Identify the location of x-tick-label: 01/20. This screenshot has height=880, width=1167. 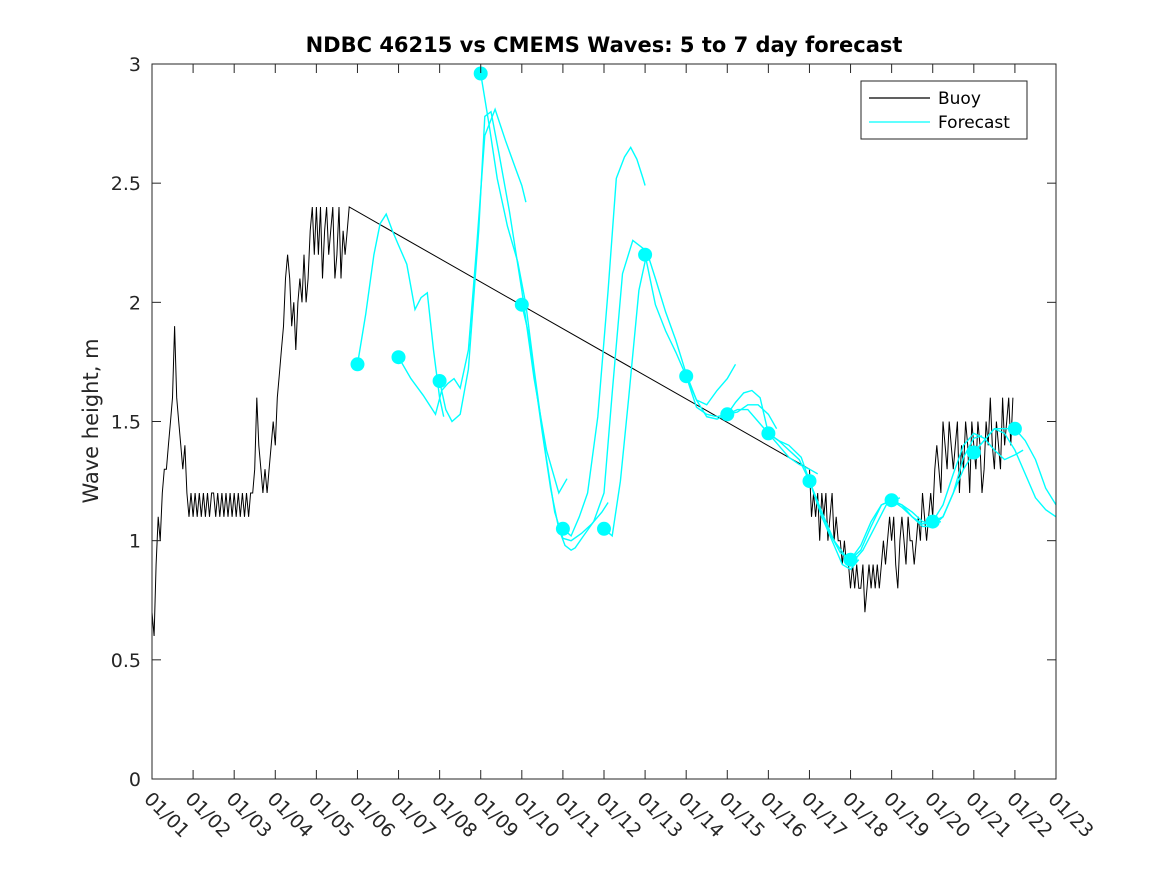
(947, 815).